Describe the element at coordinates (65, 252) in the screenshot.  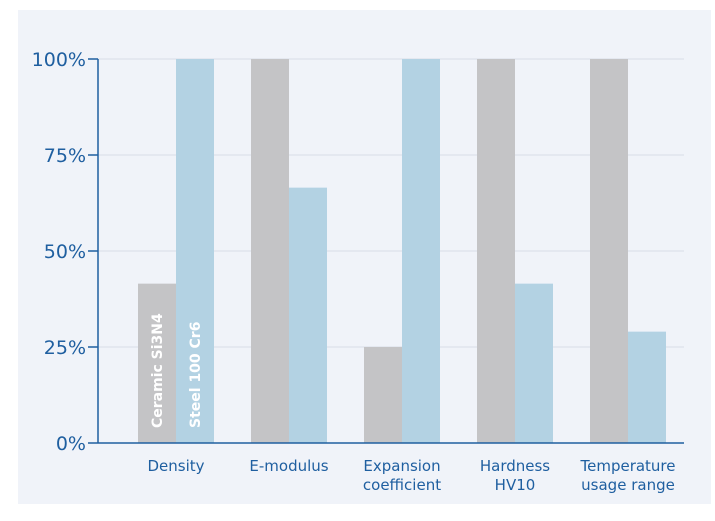
I see `y-tick-label: 50%` at that location.